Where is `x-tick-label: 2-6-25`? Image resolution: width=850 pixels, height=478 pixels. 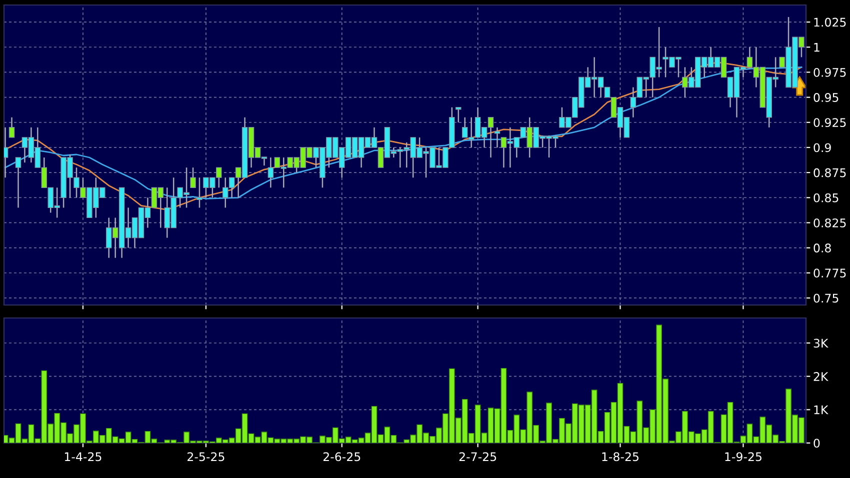 x-tick-label: 2-6-25 is located at coordinates (341, 457).